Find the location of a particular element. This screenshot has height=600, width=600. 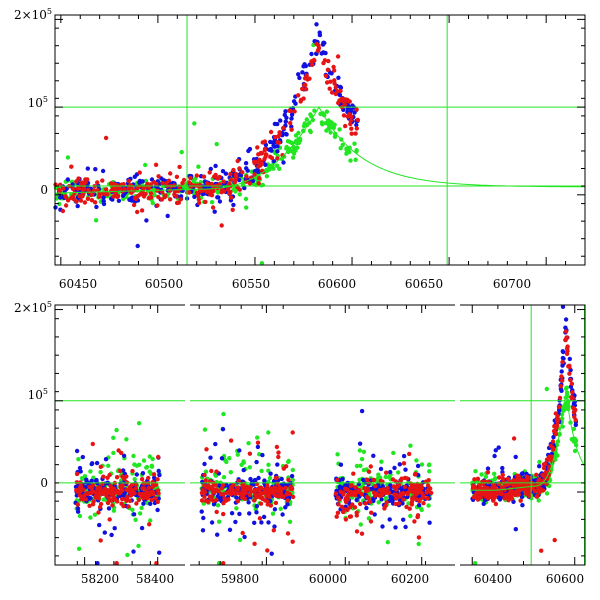

bottom-ytick-0: 0 is located at coordinates (44, 483).